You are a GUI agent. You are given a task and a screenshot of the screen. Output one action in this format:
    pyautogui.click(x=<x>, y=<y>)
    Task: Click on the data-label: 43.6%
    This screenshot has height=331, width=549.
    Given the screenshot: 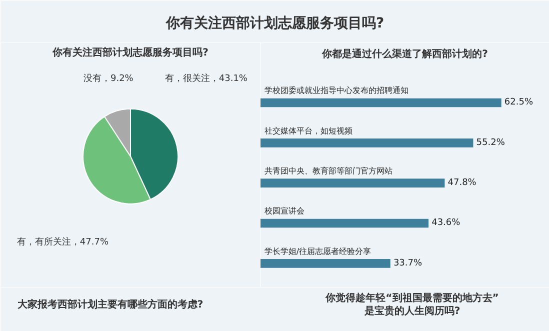 What is the action you would take?
    pyautogui.click(x=446, y=223)
    